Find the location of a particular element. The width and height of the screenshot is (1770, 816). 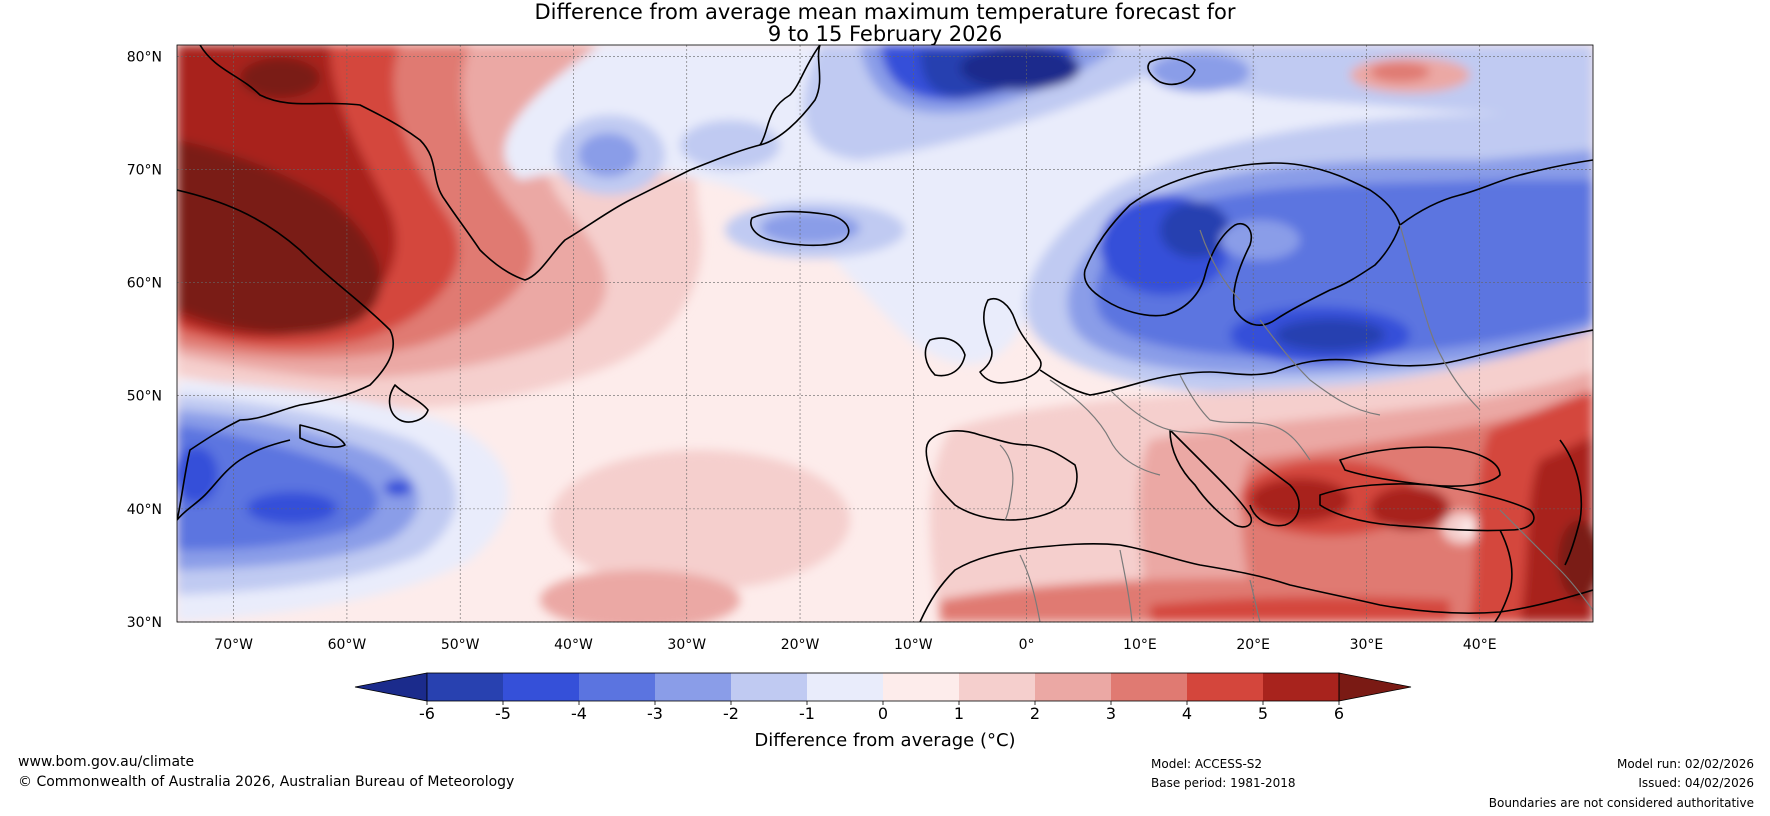

coastline-iberia is located at coordinates (1001, 475).